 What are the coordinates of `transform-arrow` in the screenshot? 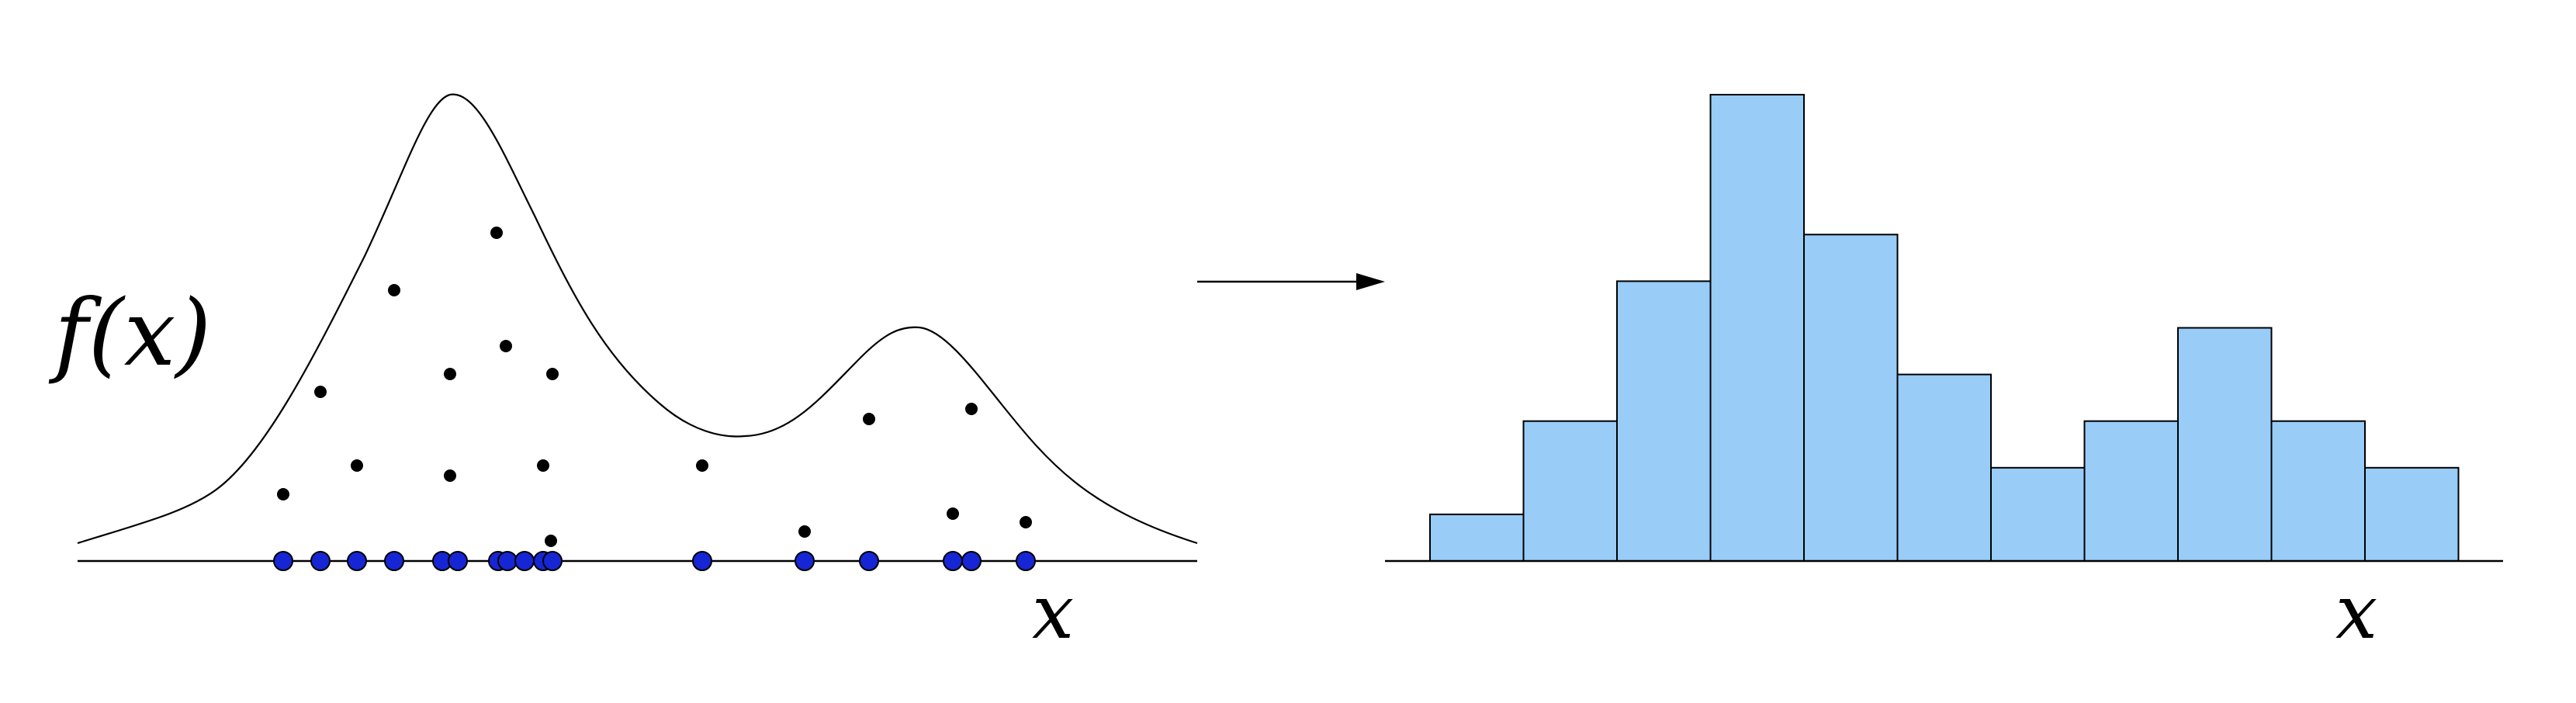 It's located at (1291, 281).